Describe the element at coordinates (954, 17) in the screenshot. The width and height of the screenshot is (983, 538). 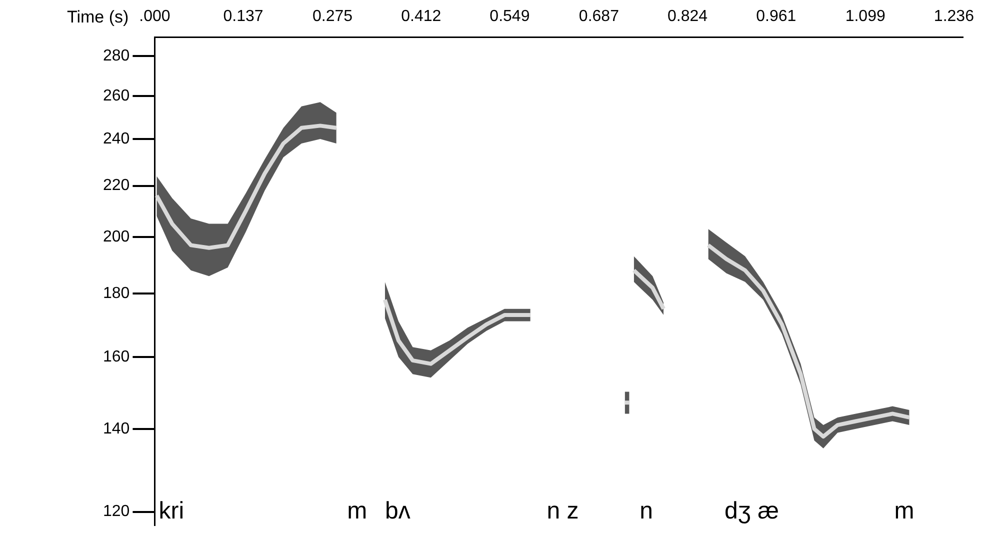
I see `x-tick-label: 1.236` at that location.